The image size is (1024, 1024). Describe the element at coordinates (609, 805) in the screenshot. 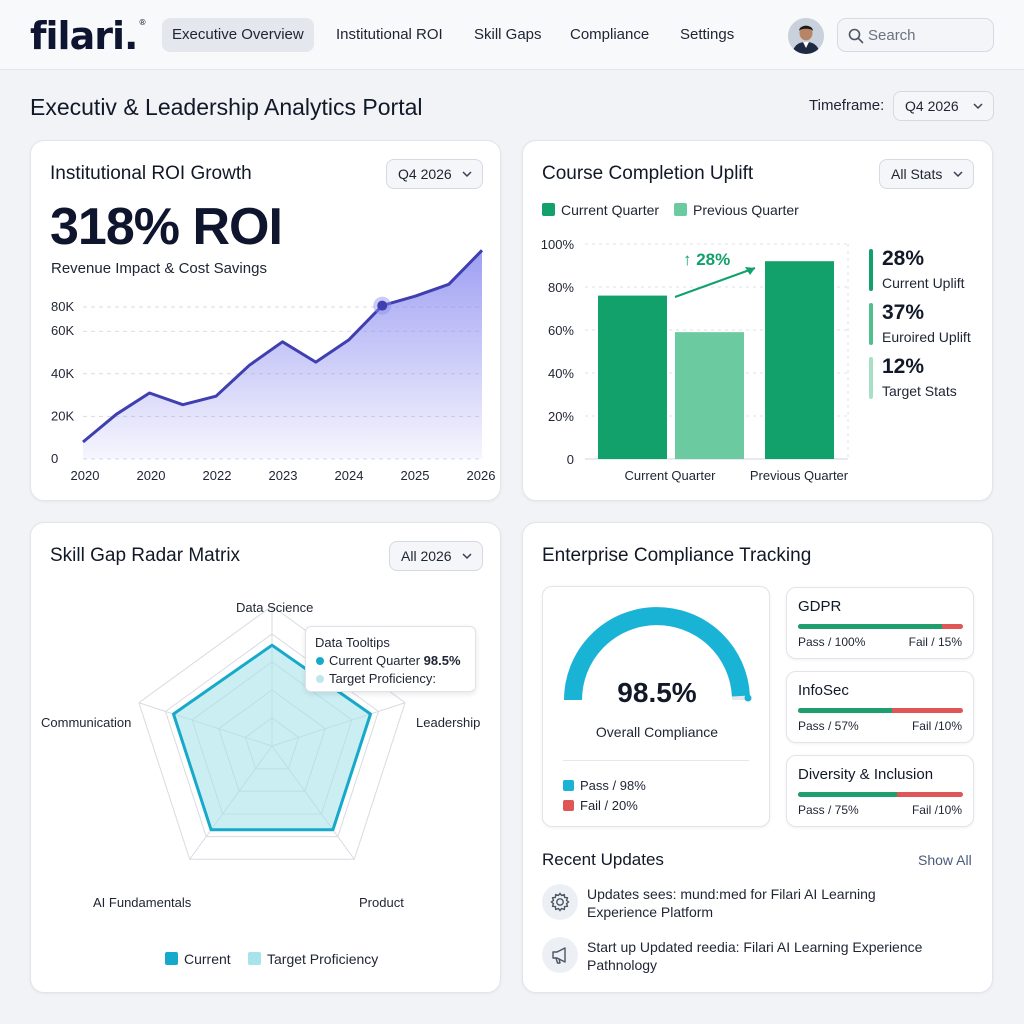

I see `legend-label-fail: Fail / 20%` at that location.